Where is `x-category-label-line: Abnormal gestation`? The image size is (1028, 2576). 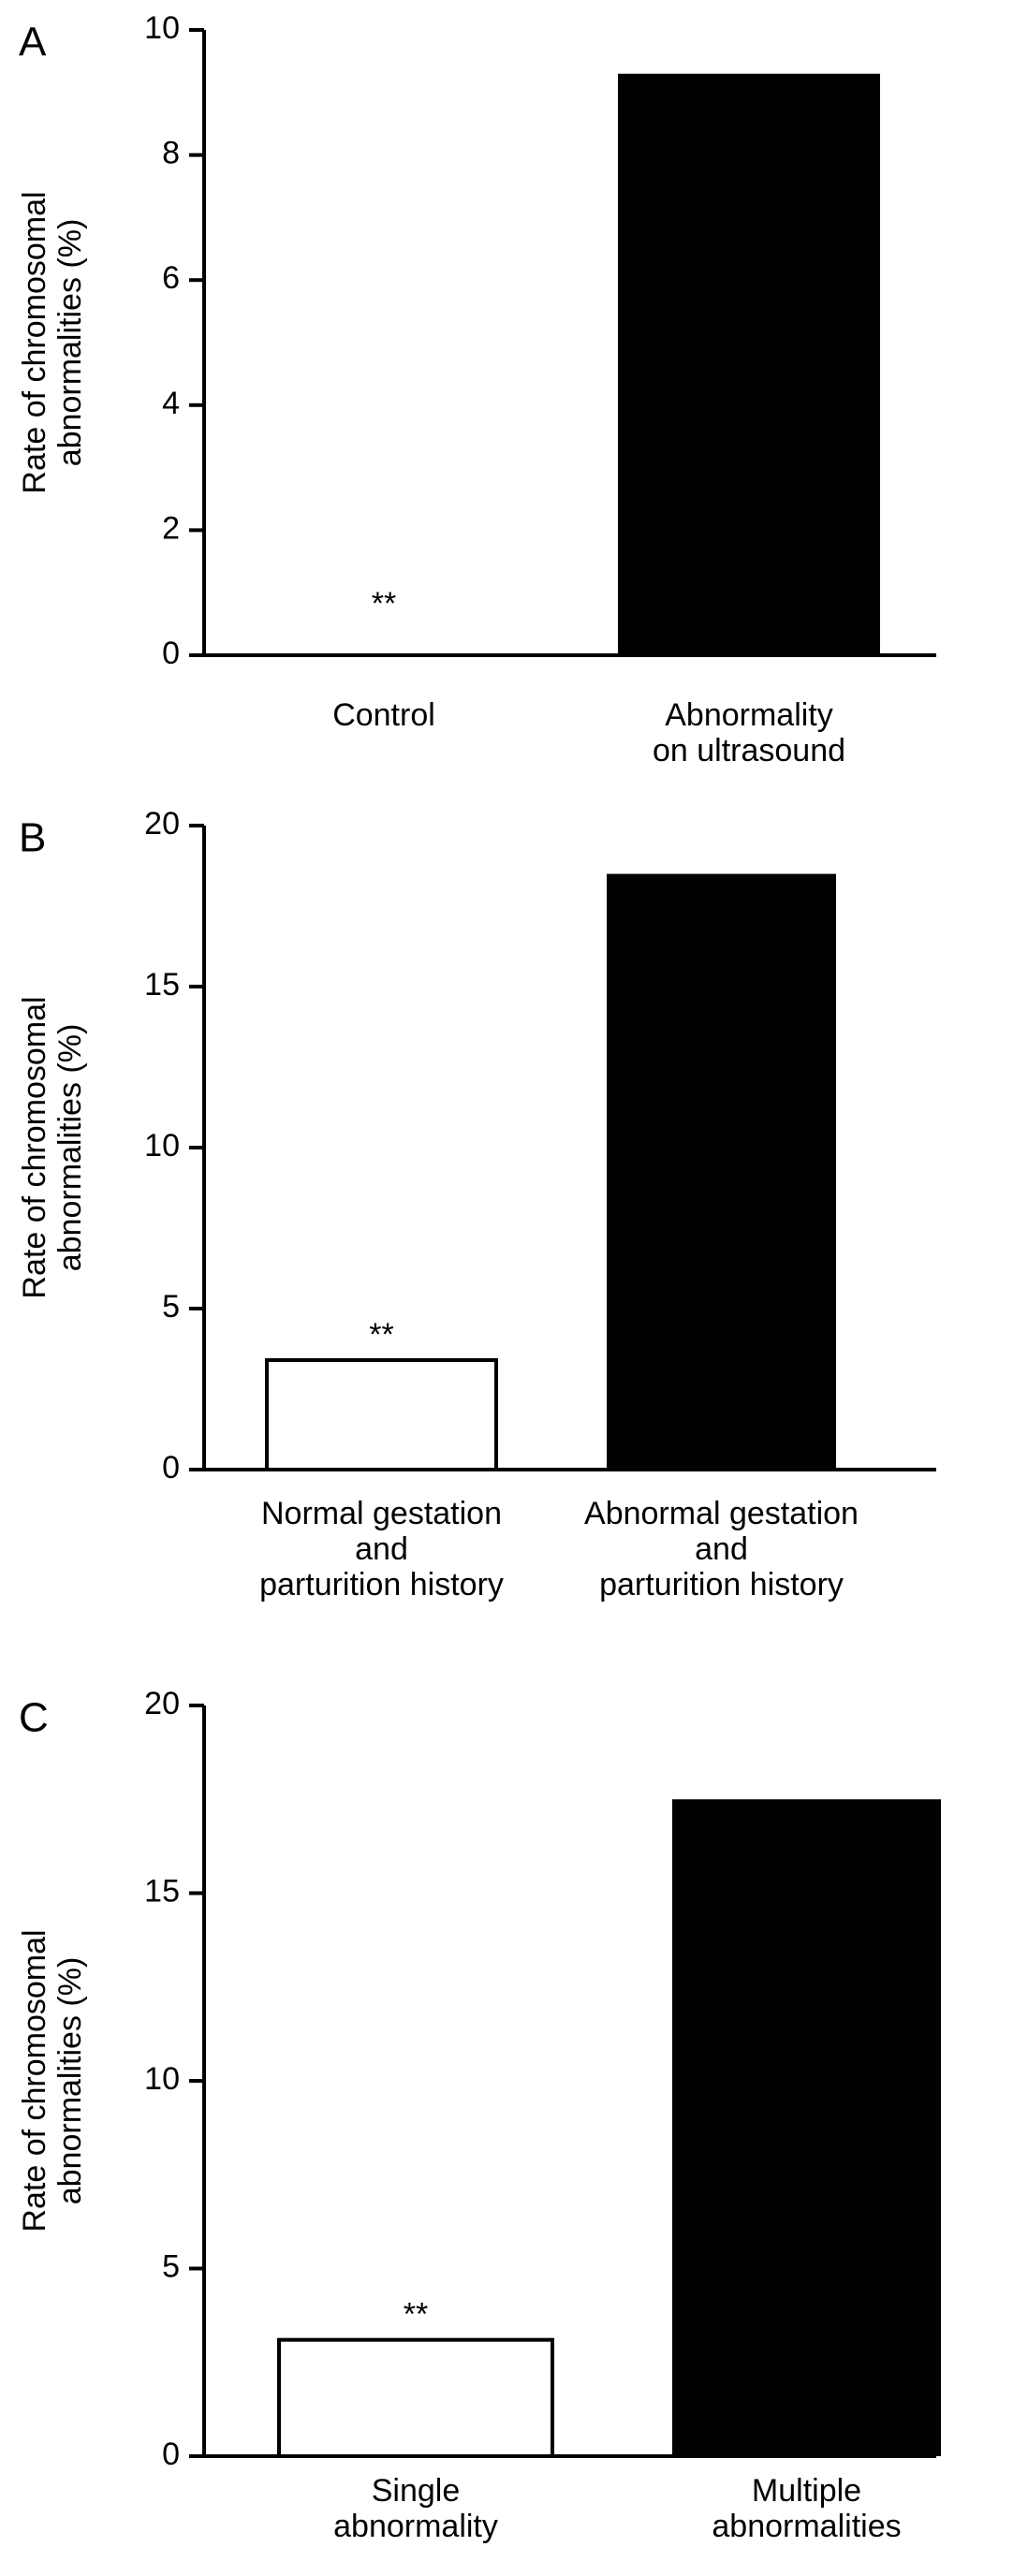 x-category-label-line: Abnormal gestation is located at coordinates (721, 1513).